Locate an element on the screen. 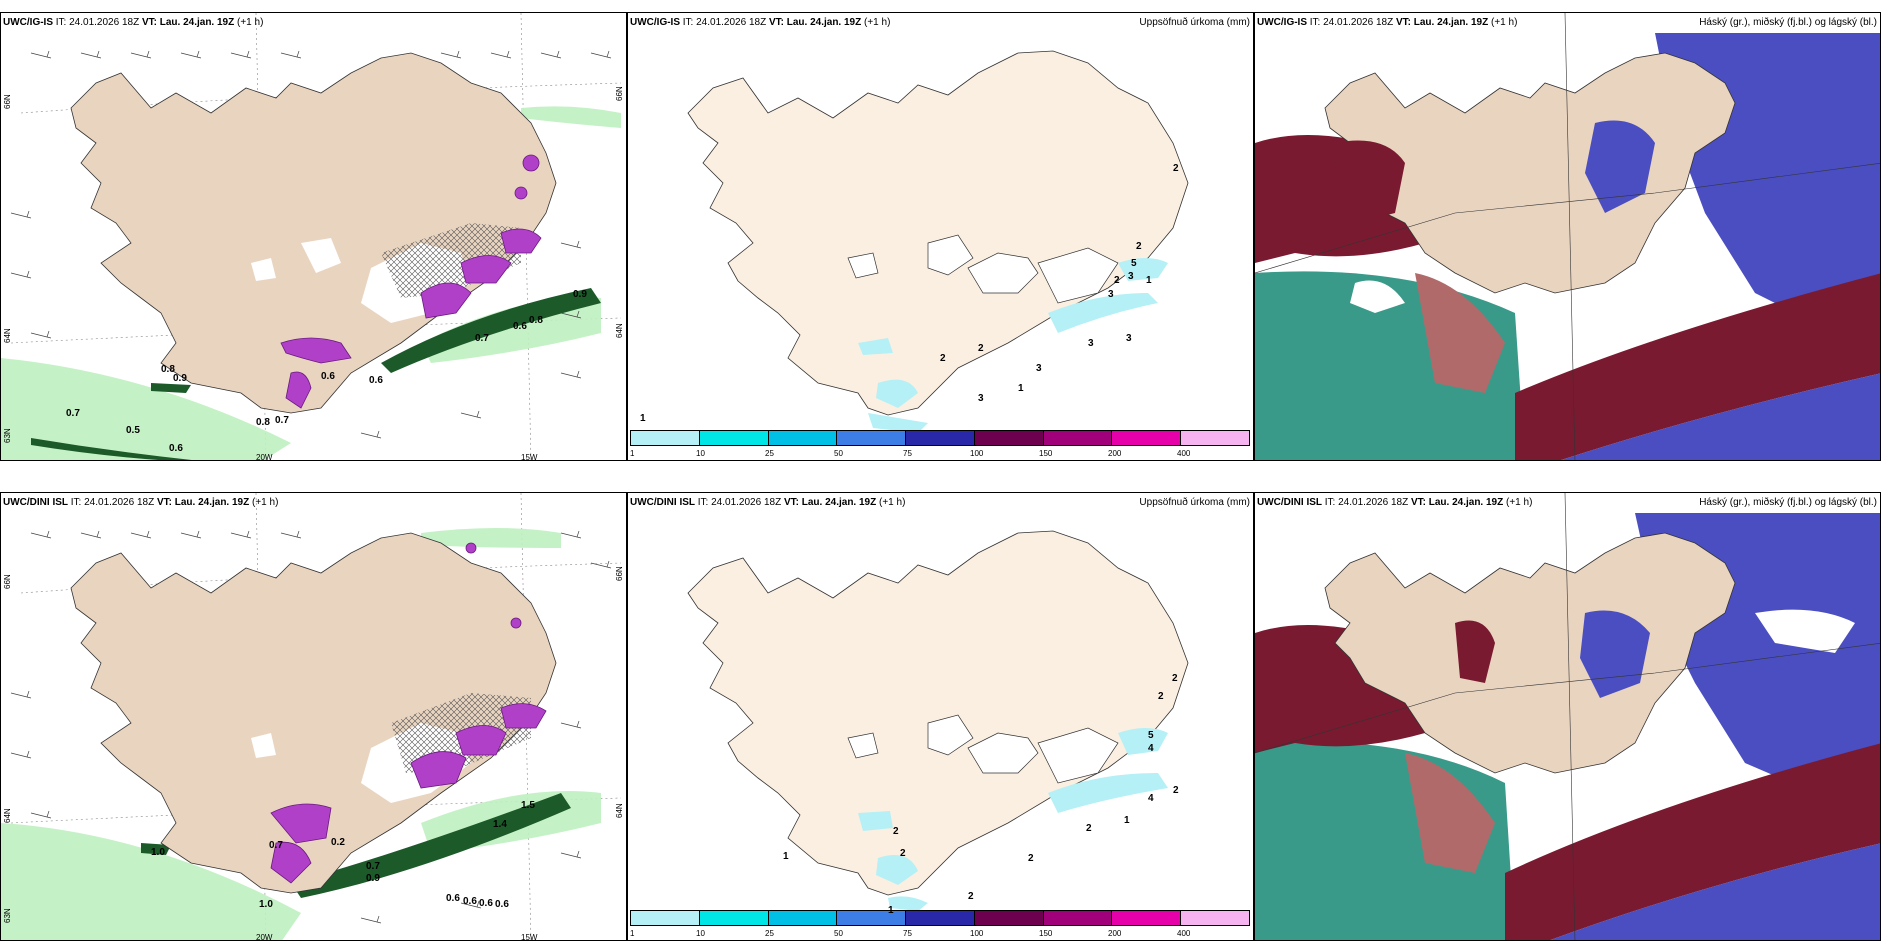  lon-label: 20W is located at coordinates (264, 937).